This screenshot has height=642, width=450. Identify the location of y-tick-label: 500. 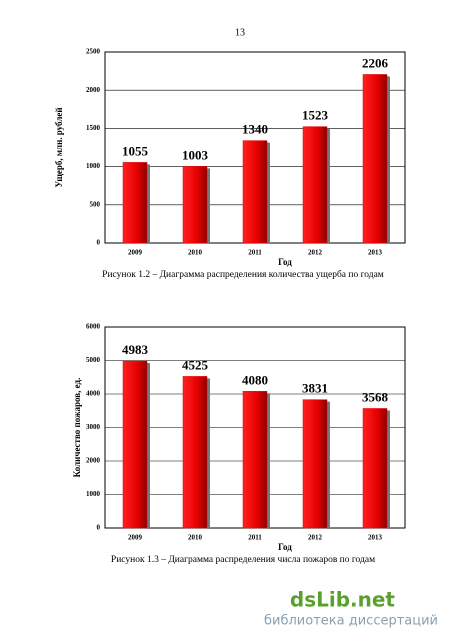
(95, 204).